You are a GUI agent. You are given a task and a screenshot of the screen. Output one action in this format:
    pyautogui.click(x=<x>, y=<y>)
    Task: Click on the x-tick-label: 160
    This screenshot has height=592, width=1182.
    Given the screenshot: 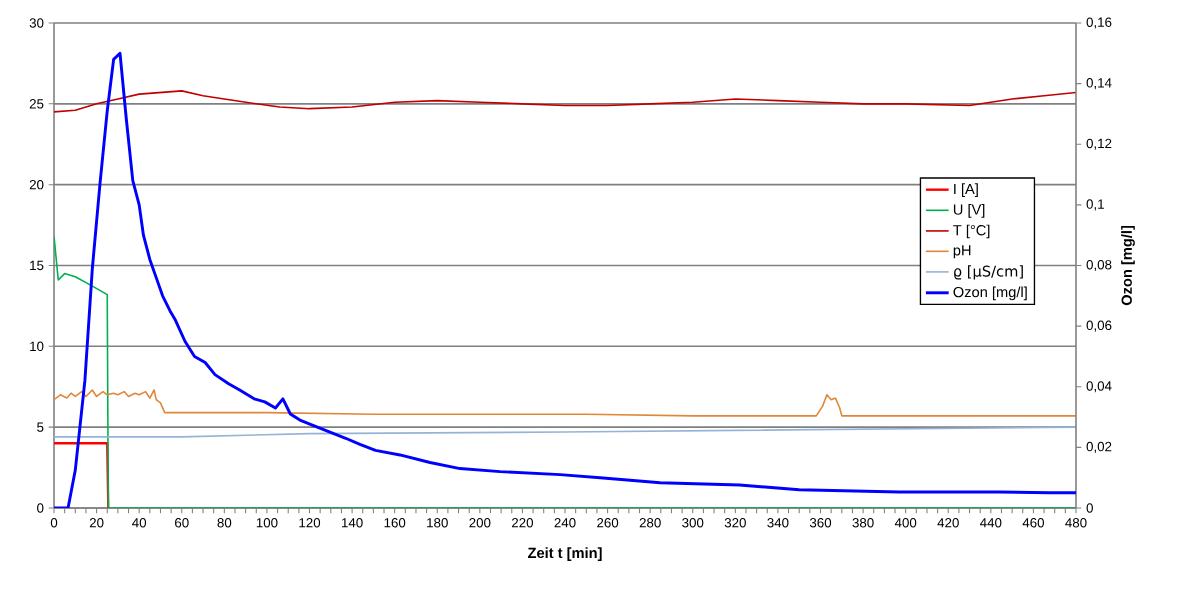 What is the action you would take?
    pyautogui.click(x=395, y=523)
    